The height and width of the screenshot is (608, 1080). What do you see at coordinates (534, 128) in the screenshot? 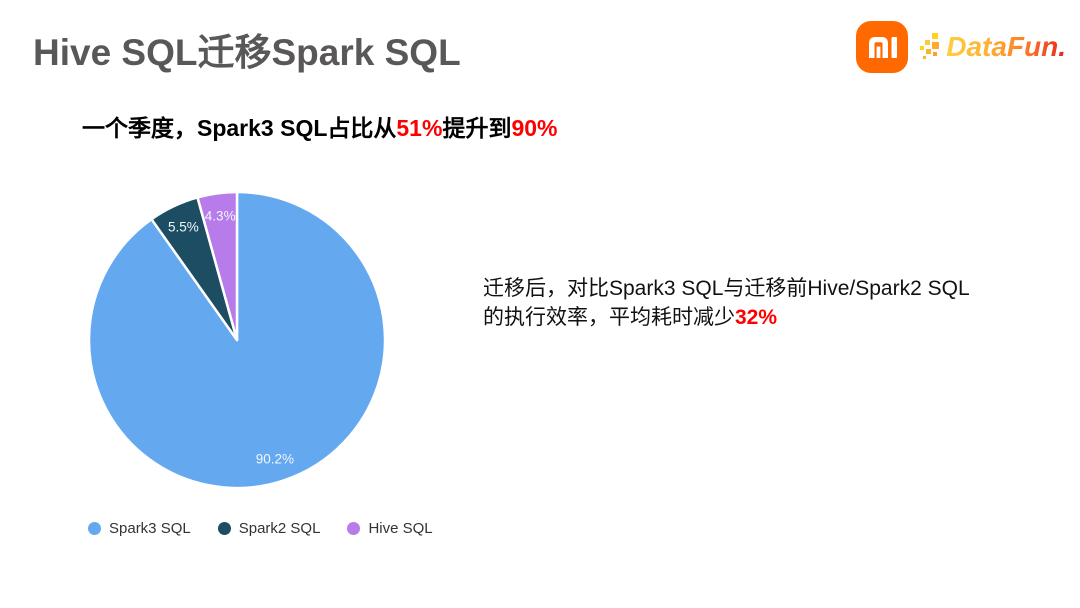
I see `subtitle-highlight-90: 90%` at bounding box center [534, 128].